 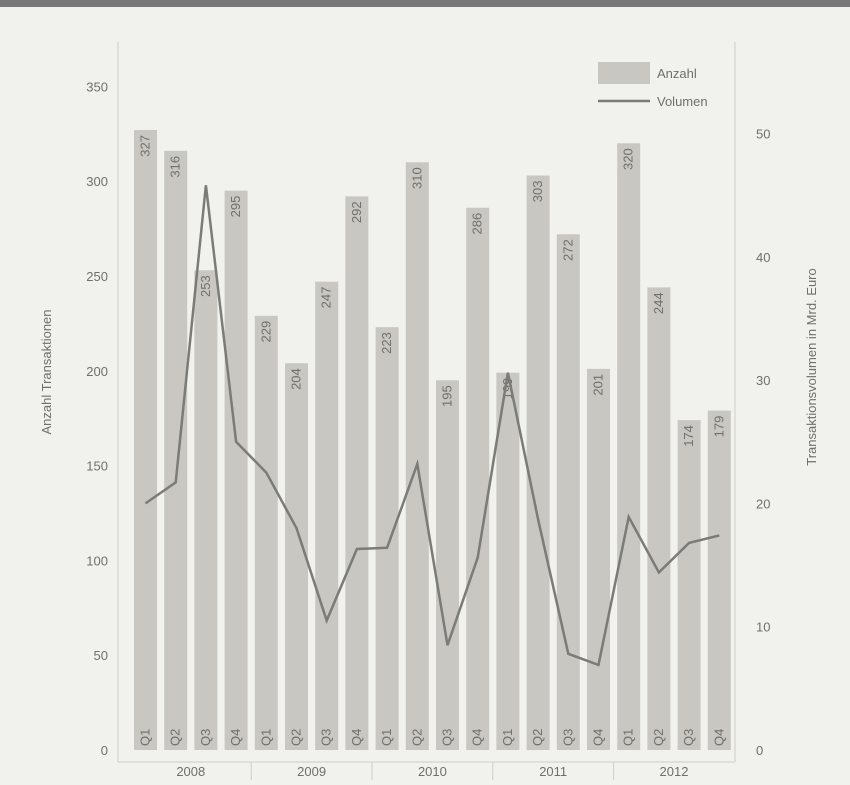 What do you see at coordinates (190, 771) in the screenshot?
I see `year-label: 2008` at bounding box center [190, 771].